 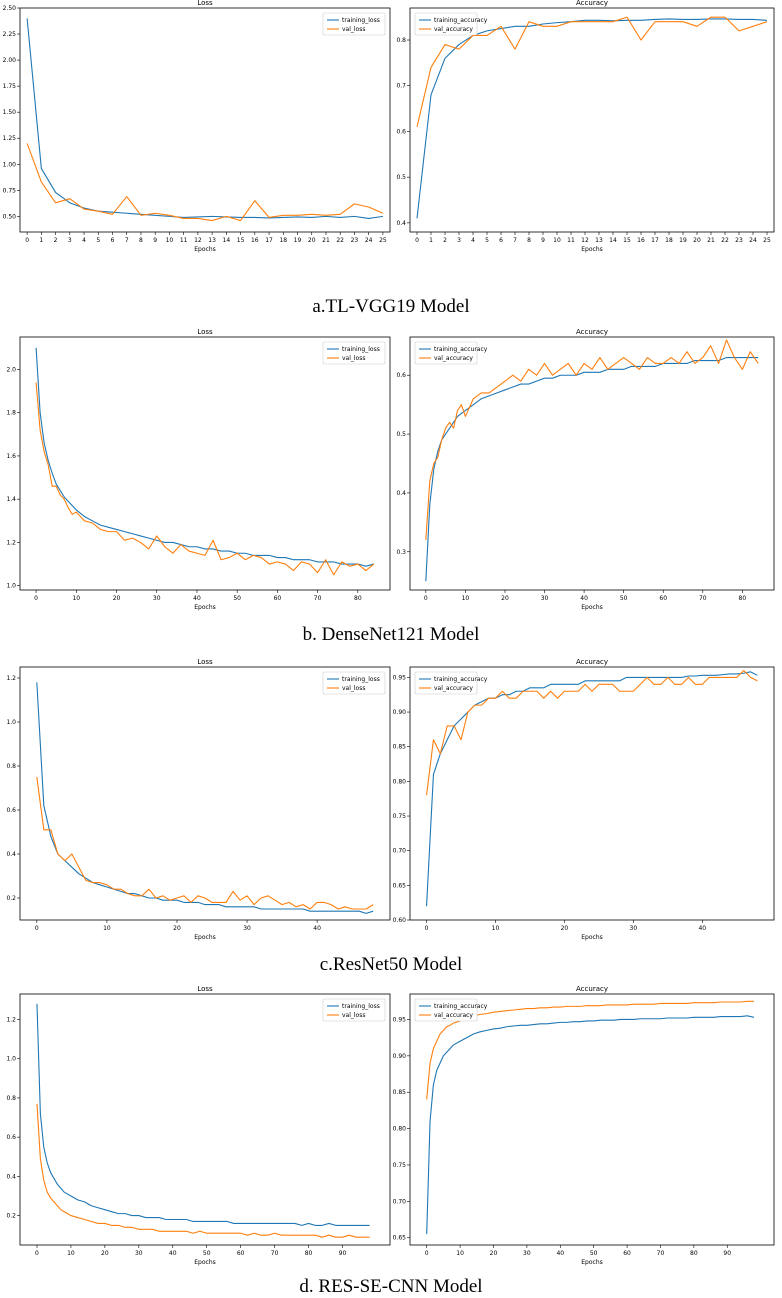 What do you see at coordinates (543, 240) in the screenshot?
I see `x-tick-label: 9` at bounding box center [543, 240].